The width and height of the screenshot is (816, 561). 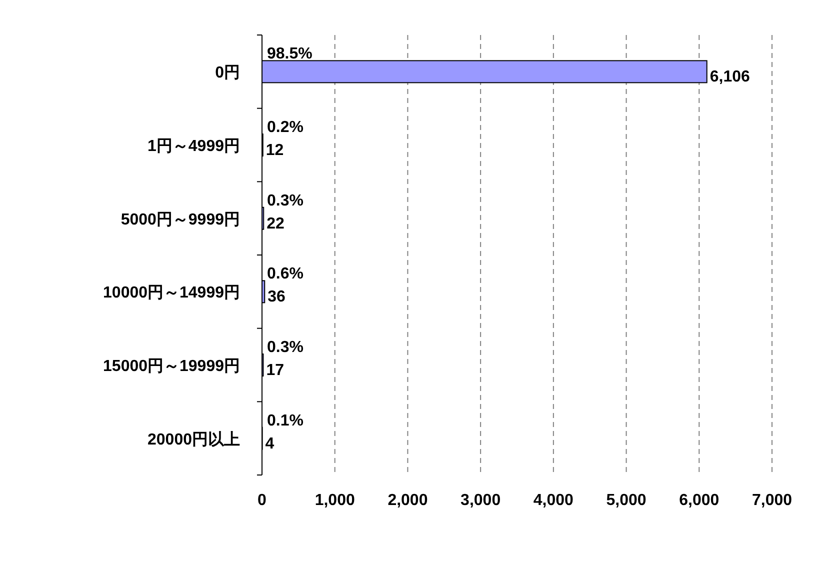 I want to click on y-tick-label: 5000円～9999円, so click(x=180, y=219).